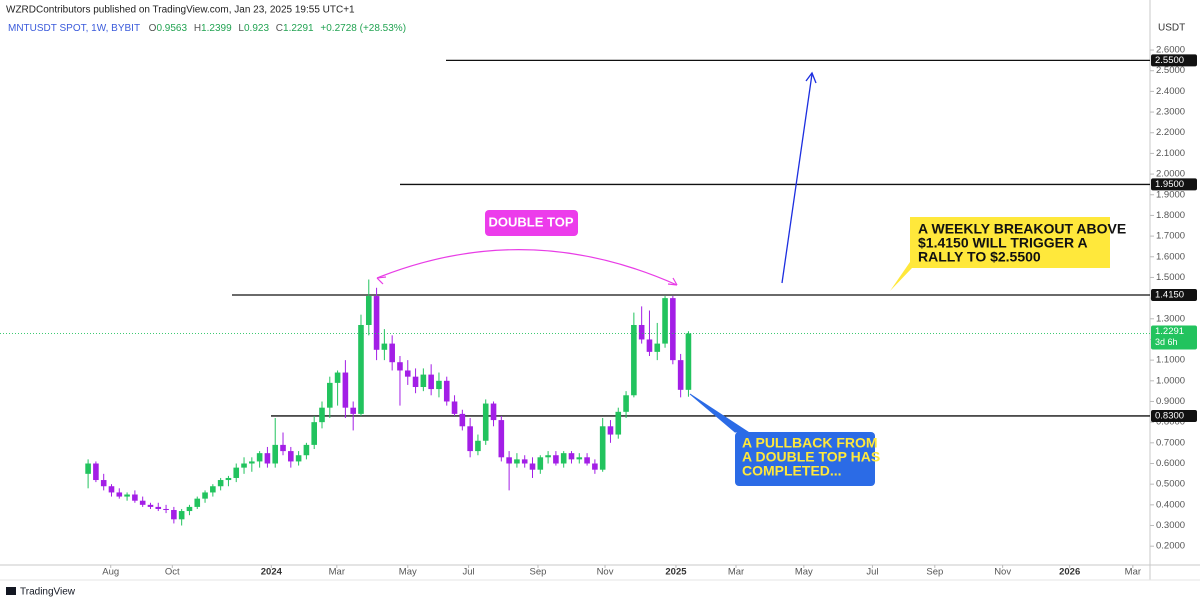 Image resolution: width=1200 pixels, height=603 pixels. Describe the element at coordinates (1069, 572) in the screenshot. I see `x-tick-label: 2026` at that location.